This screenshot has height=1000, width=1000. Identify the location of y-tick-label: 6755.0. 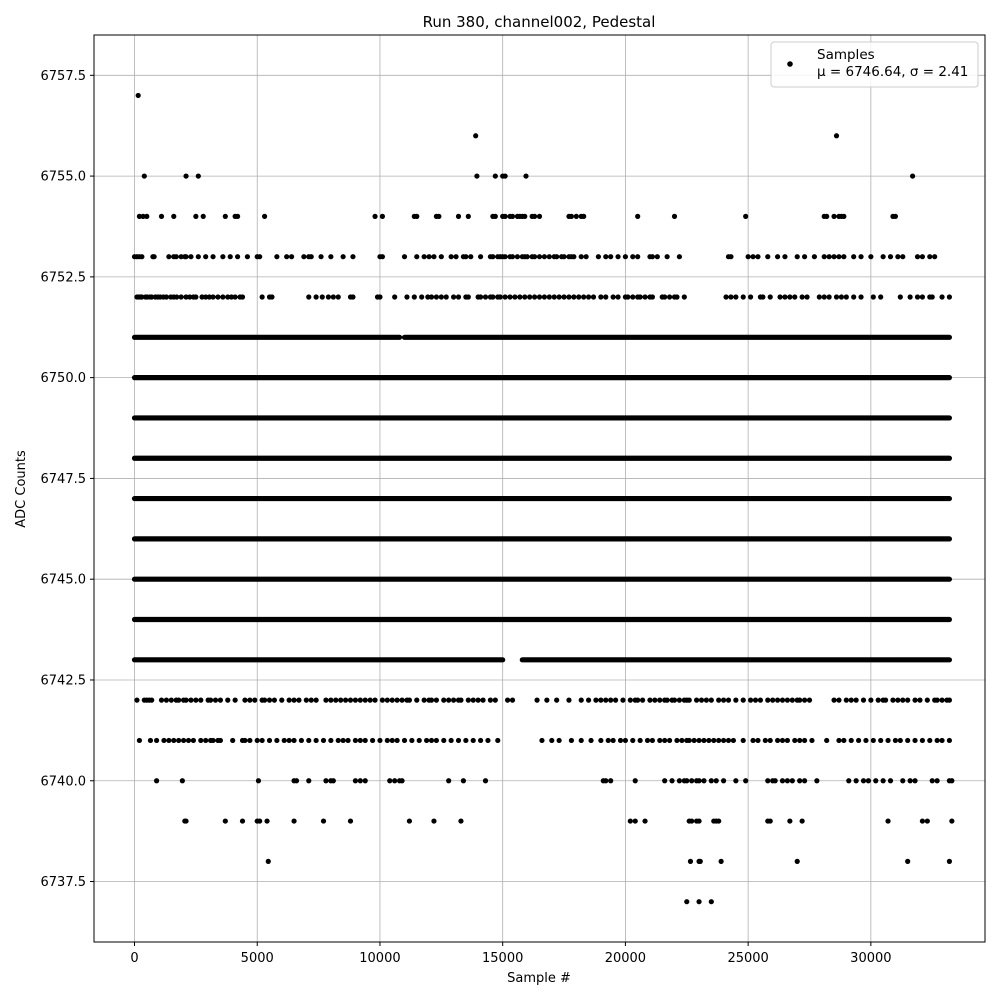
(64, 177).